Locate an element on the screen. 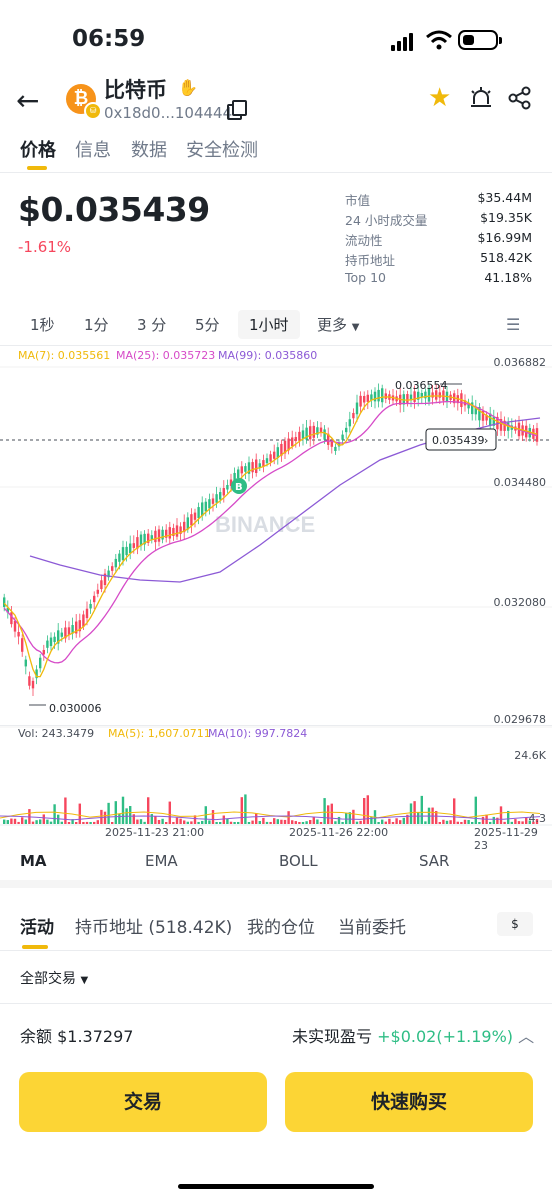 The height and width of the screenshot is (1200, 552). chart-settings-icon: ☰ is located at coordinates (513, 324).